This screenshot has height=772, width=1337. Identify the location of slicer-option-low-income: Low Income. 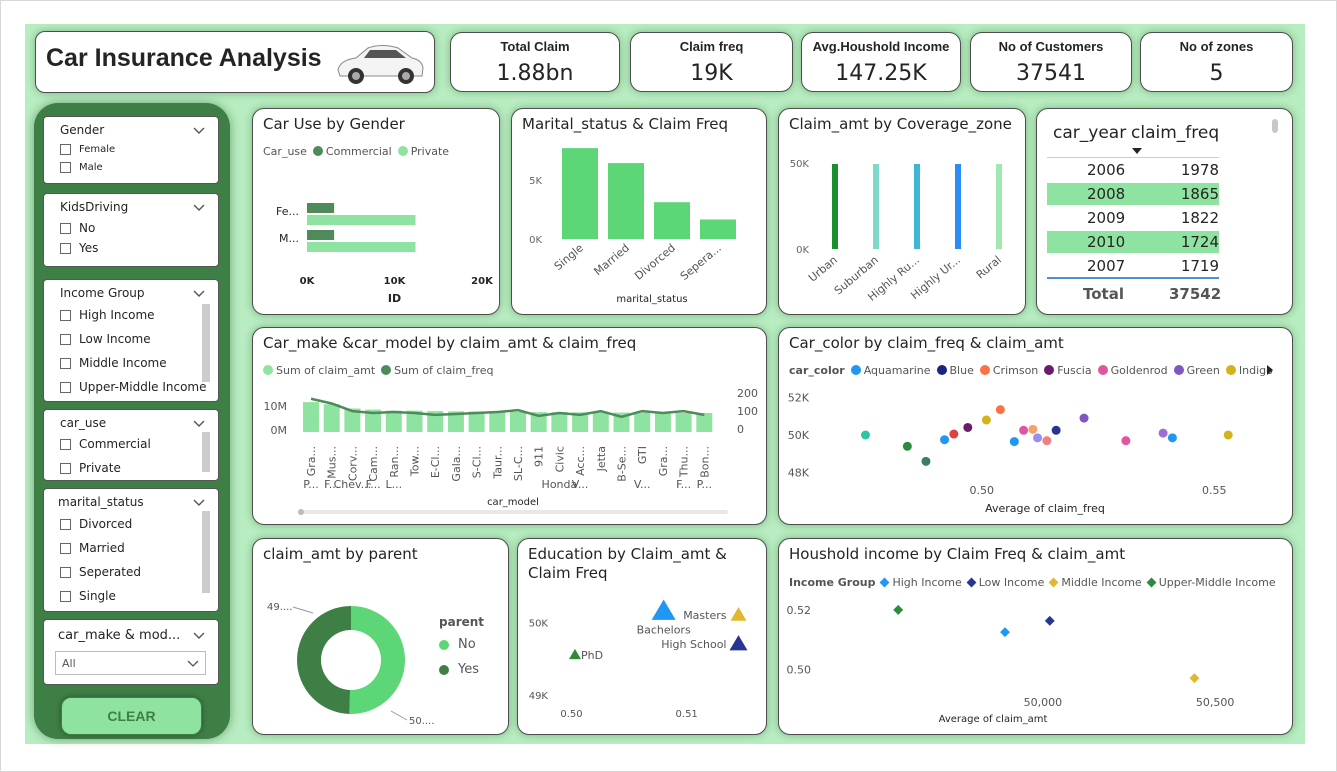
(105, 339).